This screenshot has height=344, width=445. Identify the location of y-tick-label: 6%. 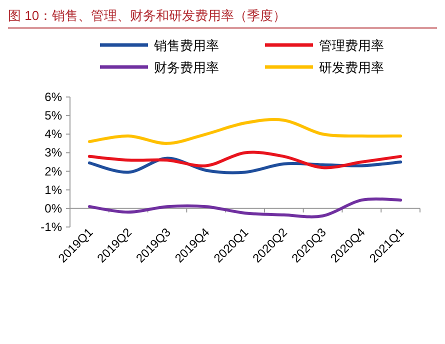
(53, 97).